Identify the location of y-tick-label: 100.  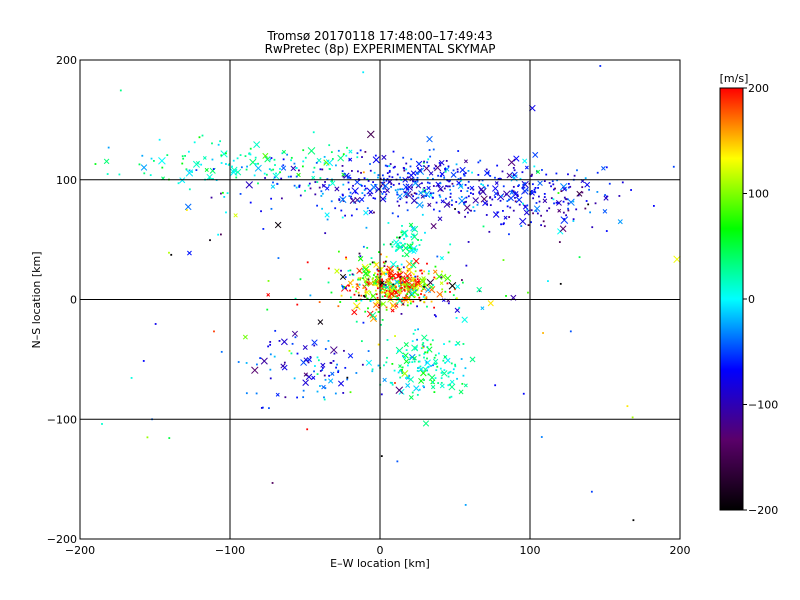
(66, 180).